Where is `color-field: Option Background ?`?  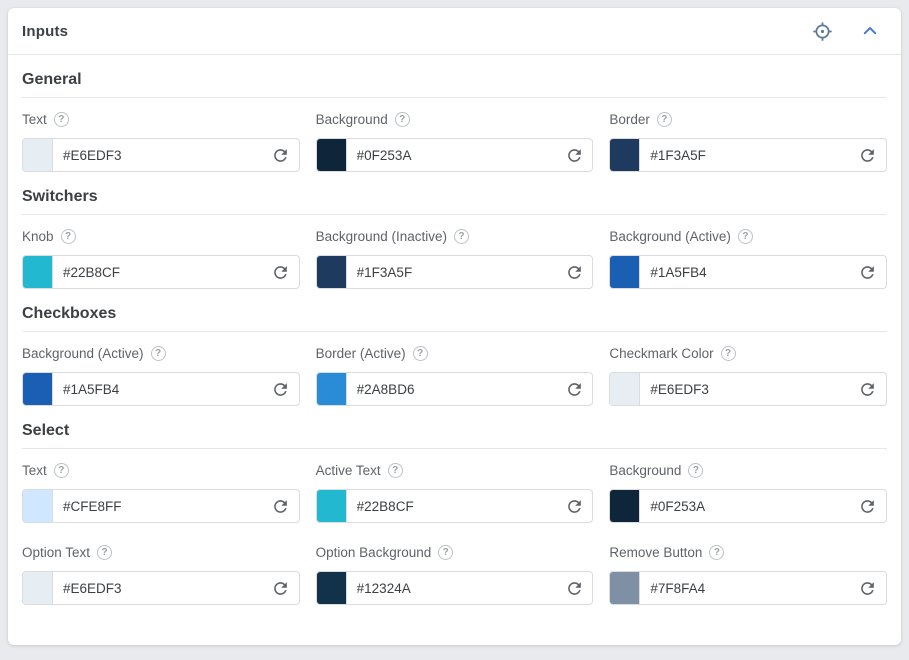 color-field: Option Background ? is located at coordinates (454, 574).